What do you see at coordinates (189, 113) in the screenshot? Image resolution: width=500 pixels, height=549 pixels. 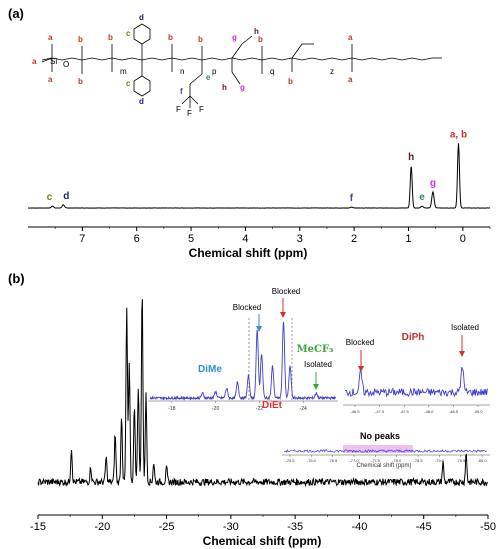 I see `f-atom-label-2: F` at bounding box center [189, 113].